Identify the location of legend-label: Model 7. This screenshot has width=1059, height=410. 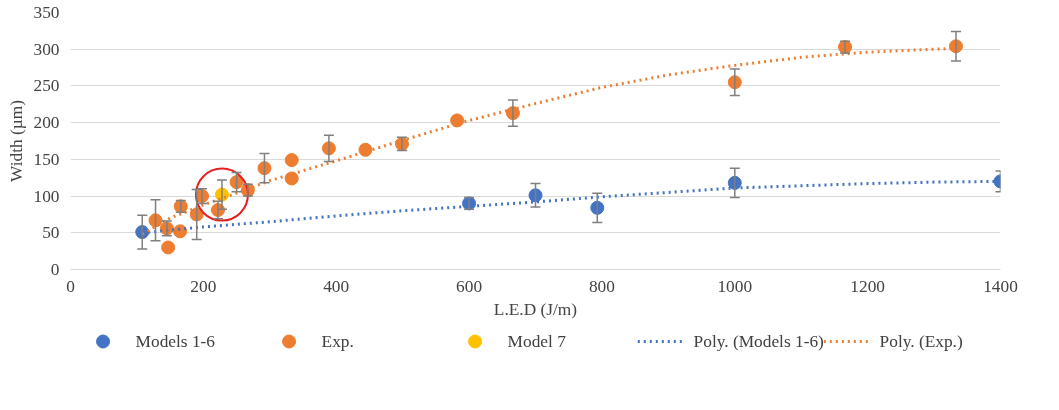
(537, 341).